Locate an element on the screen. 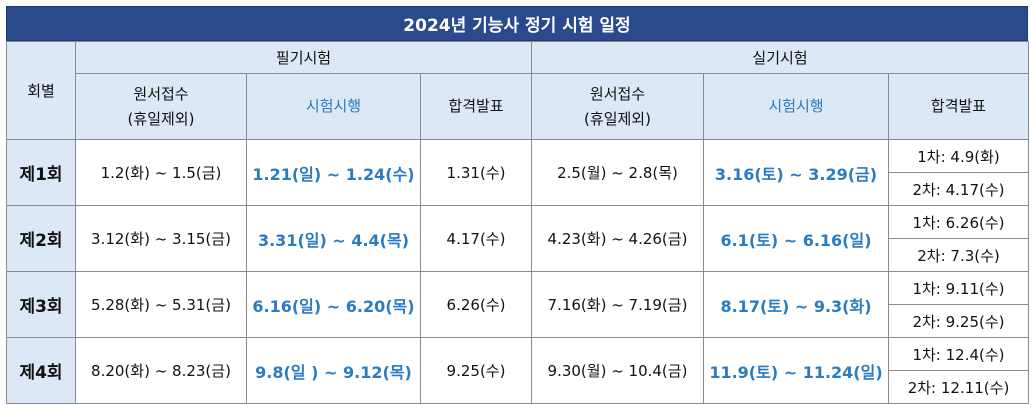 Image resolution: width=1032 pixels, height=409 pixels. round-label: 제2회 is located at coordinates (41, 238).